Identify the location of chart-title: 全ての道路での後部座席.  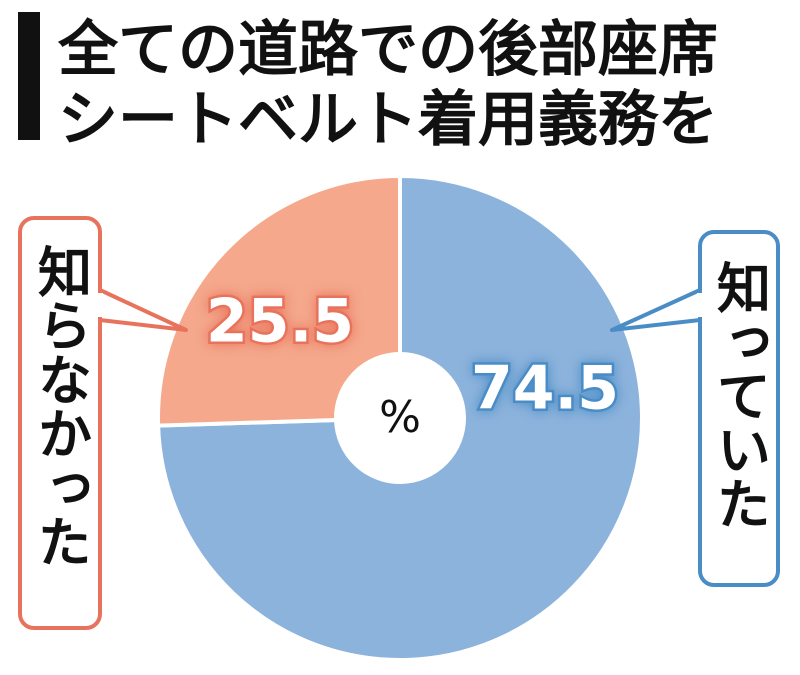
(387, 50).